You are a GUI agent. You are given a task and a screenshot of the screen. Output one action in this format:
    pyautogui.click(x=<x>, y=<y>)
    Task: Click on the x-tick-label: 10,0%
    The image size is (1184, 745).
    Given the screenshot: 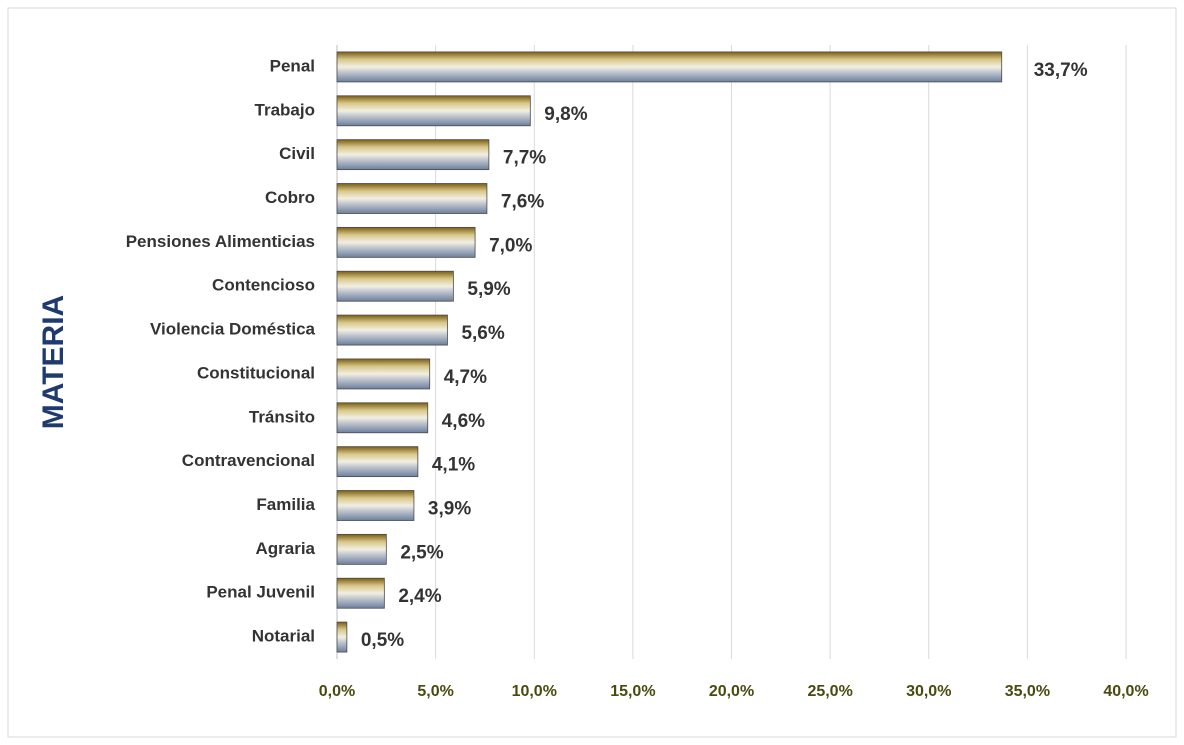 What is the action you would take?
    pyautogui.click(x=534, y=691)
    